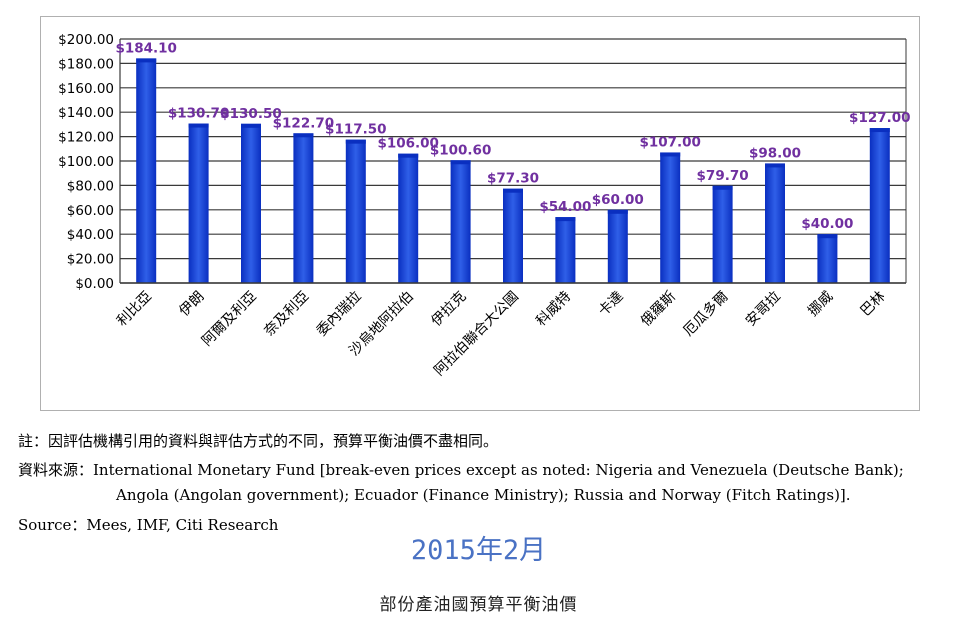 The width and height of the screenshot is (957, 623). Describe the element at coordinates (611, 304) in the screenshot. I see `category-label: 卡達` at that location.